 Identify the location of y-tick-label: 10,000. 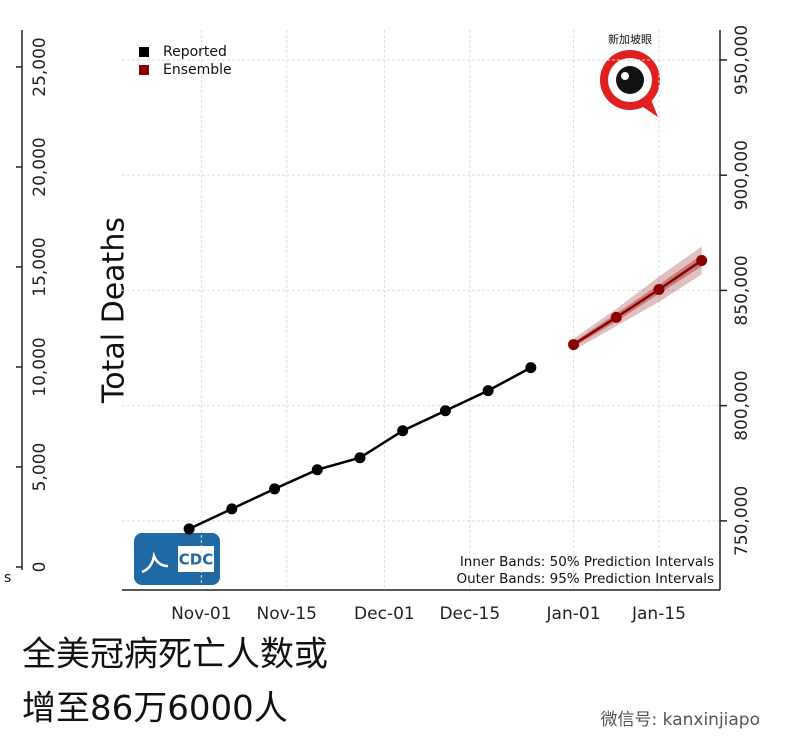
(40, 366).